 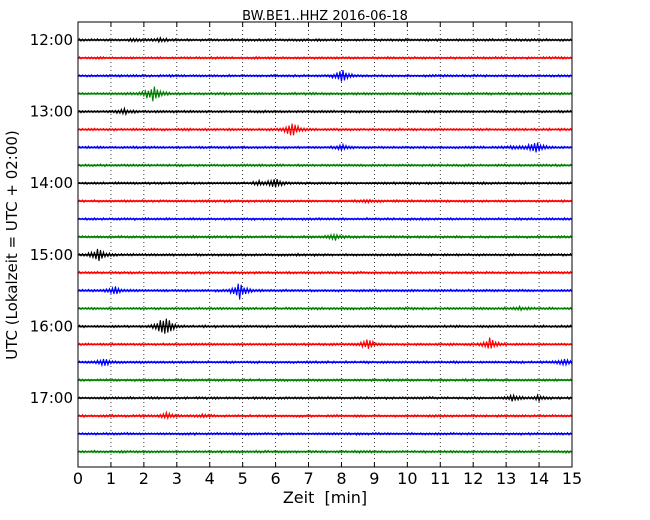 What do you see at coordinates (341, 478) in the screenshot?
I see `x-tick-label: 8` at bounding box center [341, 478].